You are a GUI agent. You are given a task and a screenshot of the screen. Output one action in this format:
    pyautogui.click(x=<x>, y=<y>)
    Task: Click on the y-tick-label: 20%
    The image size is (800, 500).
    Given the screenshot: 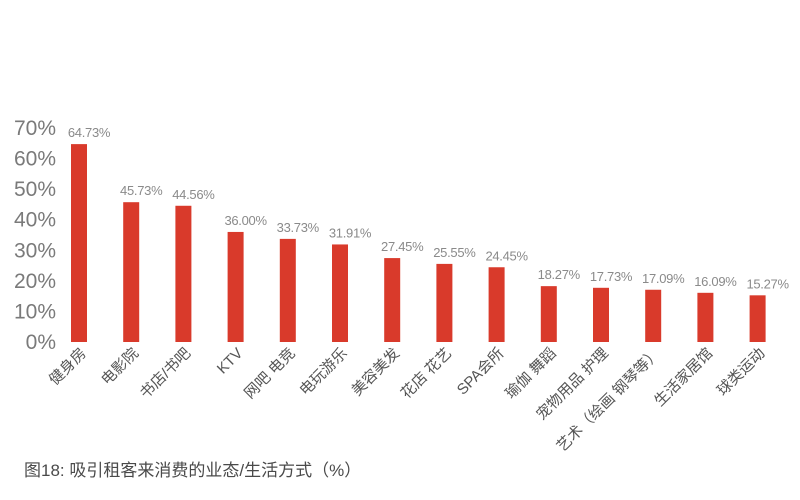 What is the action you would take?
    pyautogui.click(x=35, y=281)
    